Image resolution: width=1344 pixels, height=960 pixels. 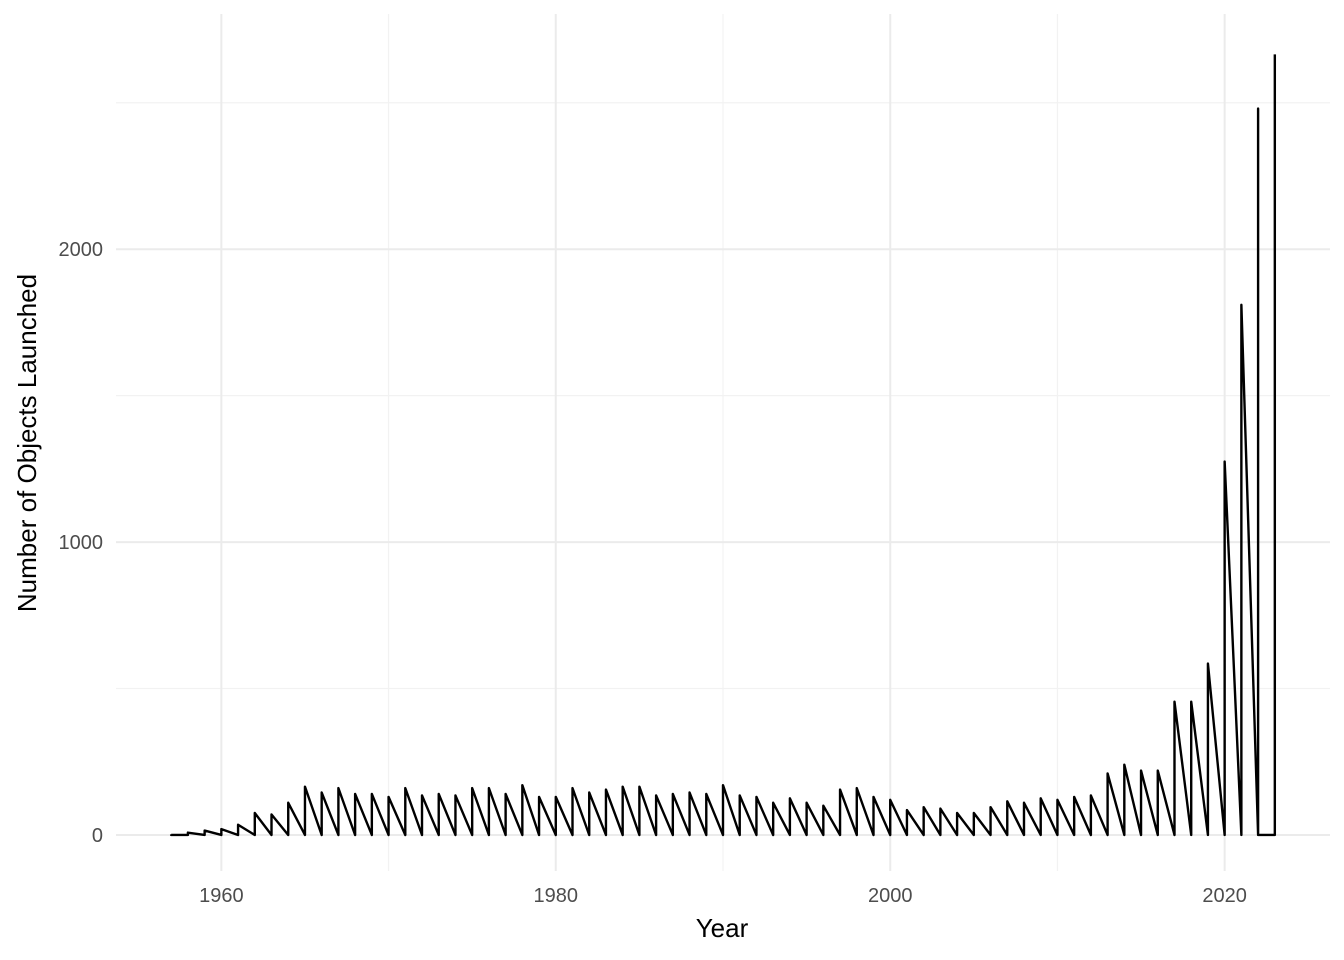 I want to click on x-tick-label: 2020, so click(x=1224, y=896).